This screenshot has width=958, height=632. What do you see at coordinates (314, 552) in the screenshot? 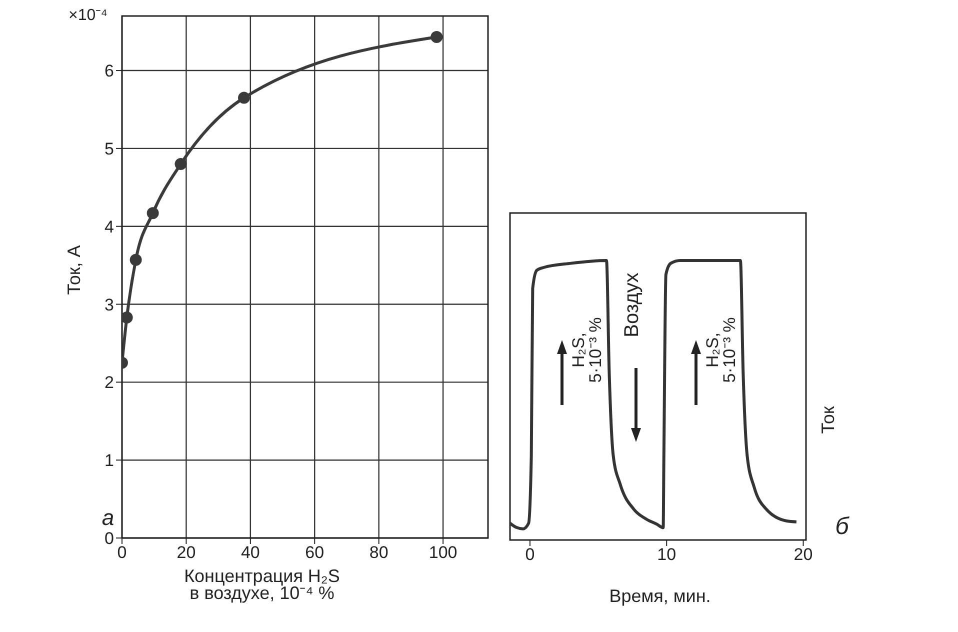
I see `x-tick-label: 60` at bounding box center [314, 552].